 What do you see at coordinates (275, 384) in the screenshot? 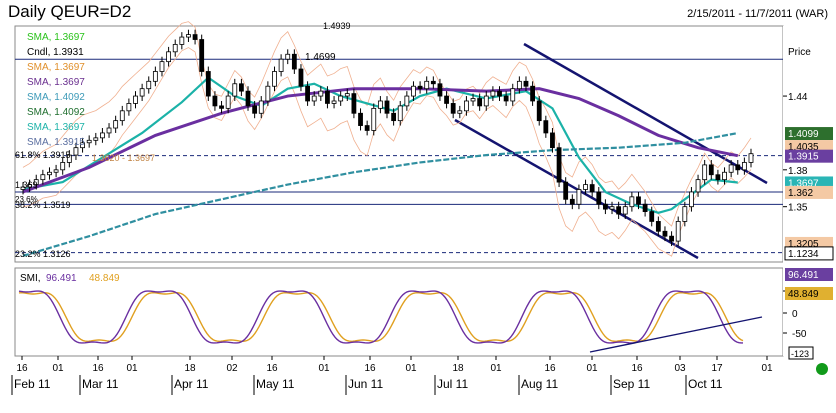
I see `x-month-label: May 11` at bounding box center [275, 384].